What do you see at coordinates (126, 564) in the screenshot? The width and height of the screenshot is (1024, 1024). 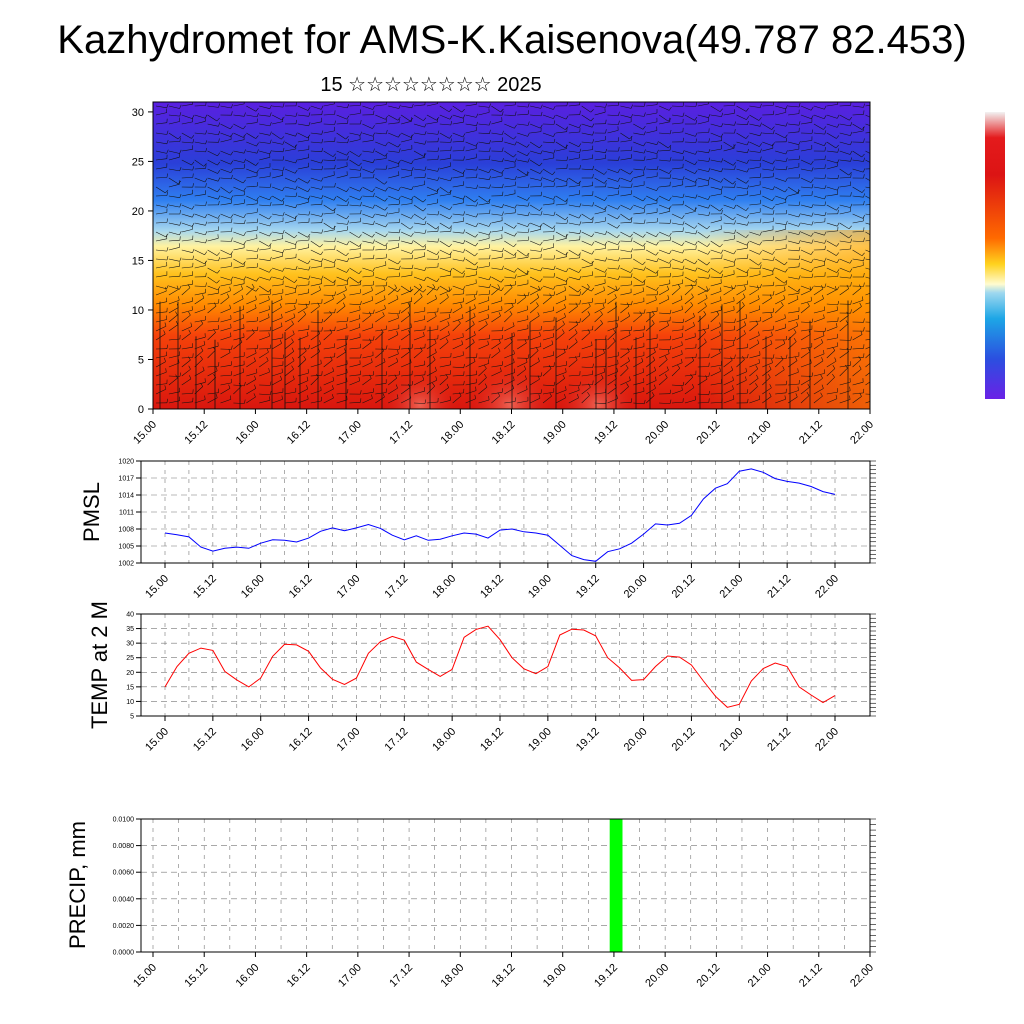 I see `y-tick-label: 1002` at bounding box center [126, 564].